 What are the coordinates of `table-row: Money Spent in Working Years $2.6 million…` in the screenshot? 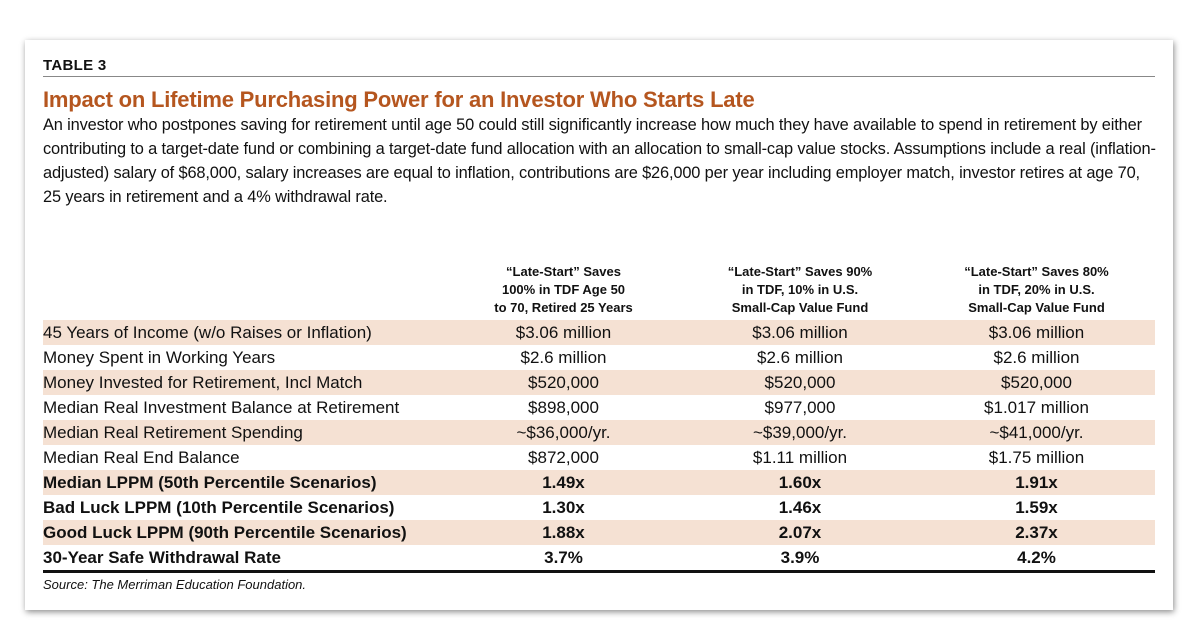 It's located at (599, 357).